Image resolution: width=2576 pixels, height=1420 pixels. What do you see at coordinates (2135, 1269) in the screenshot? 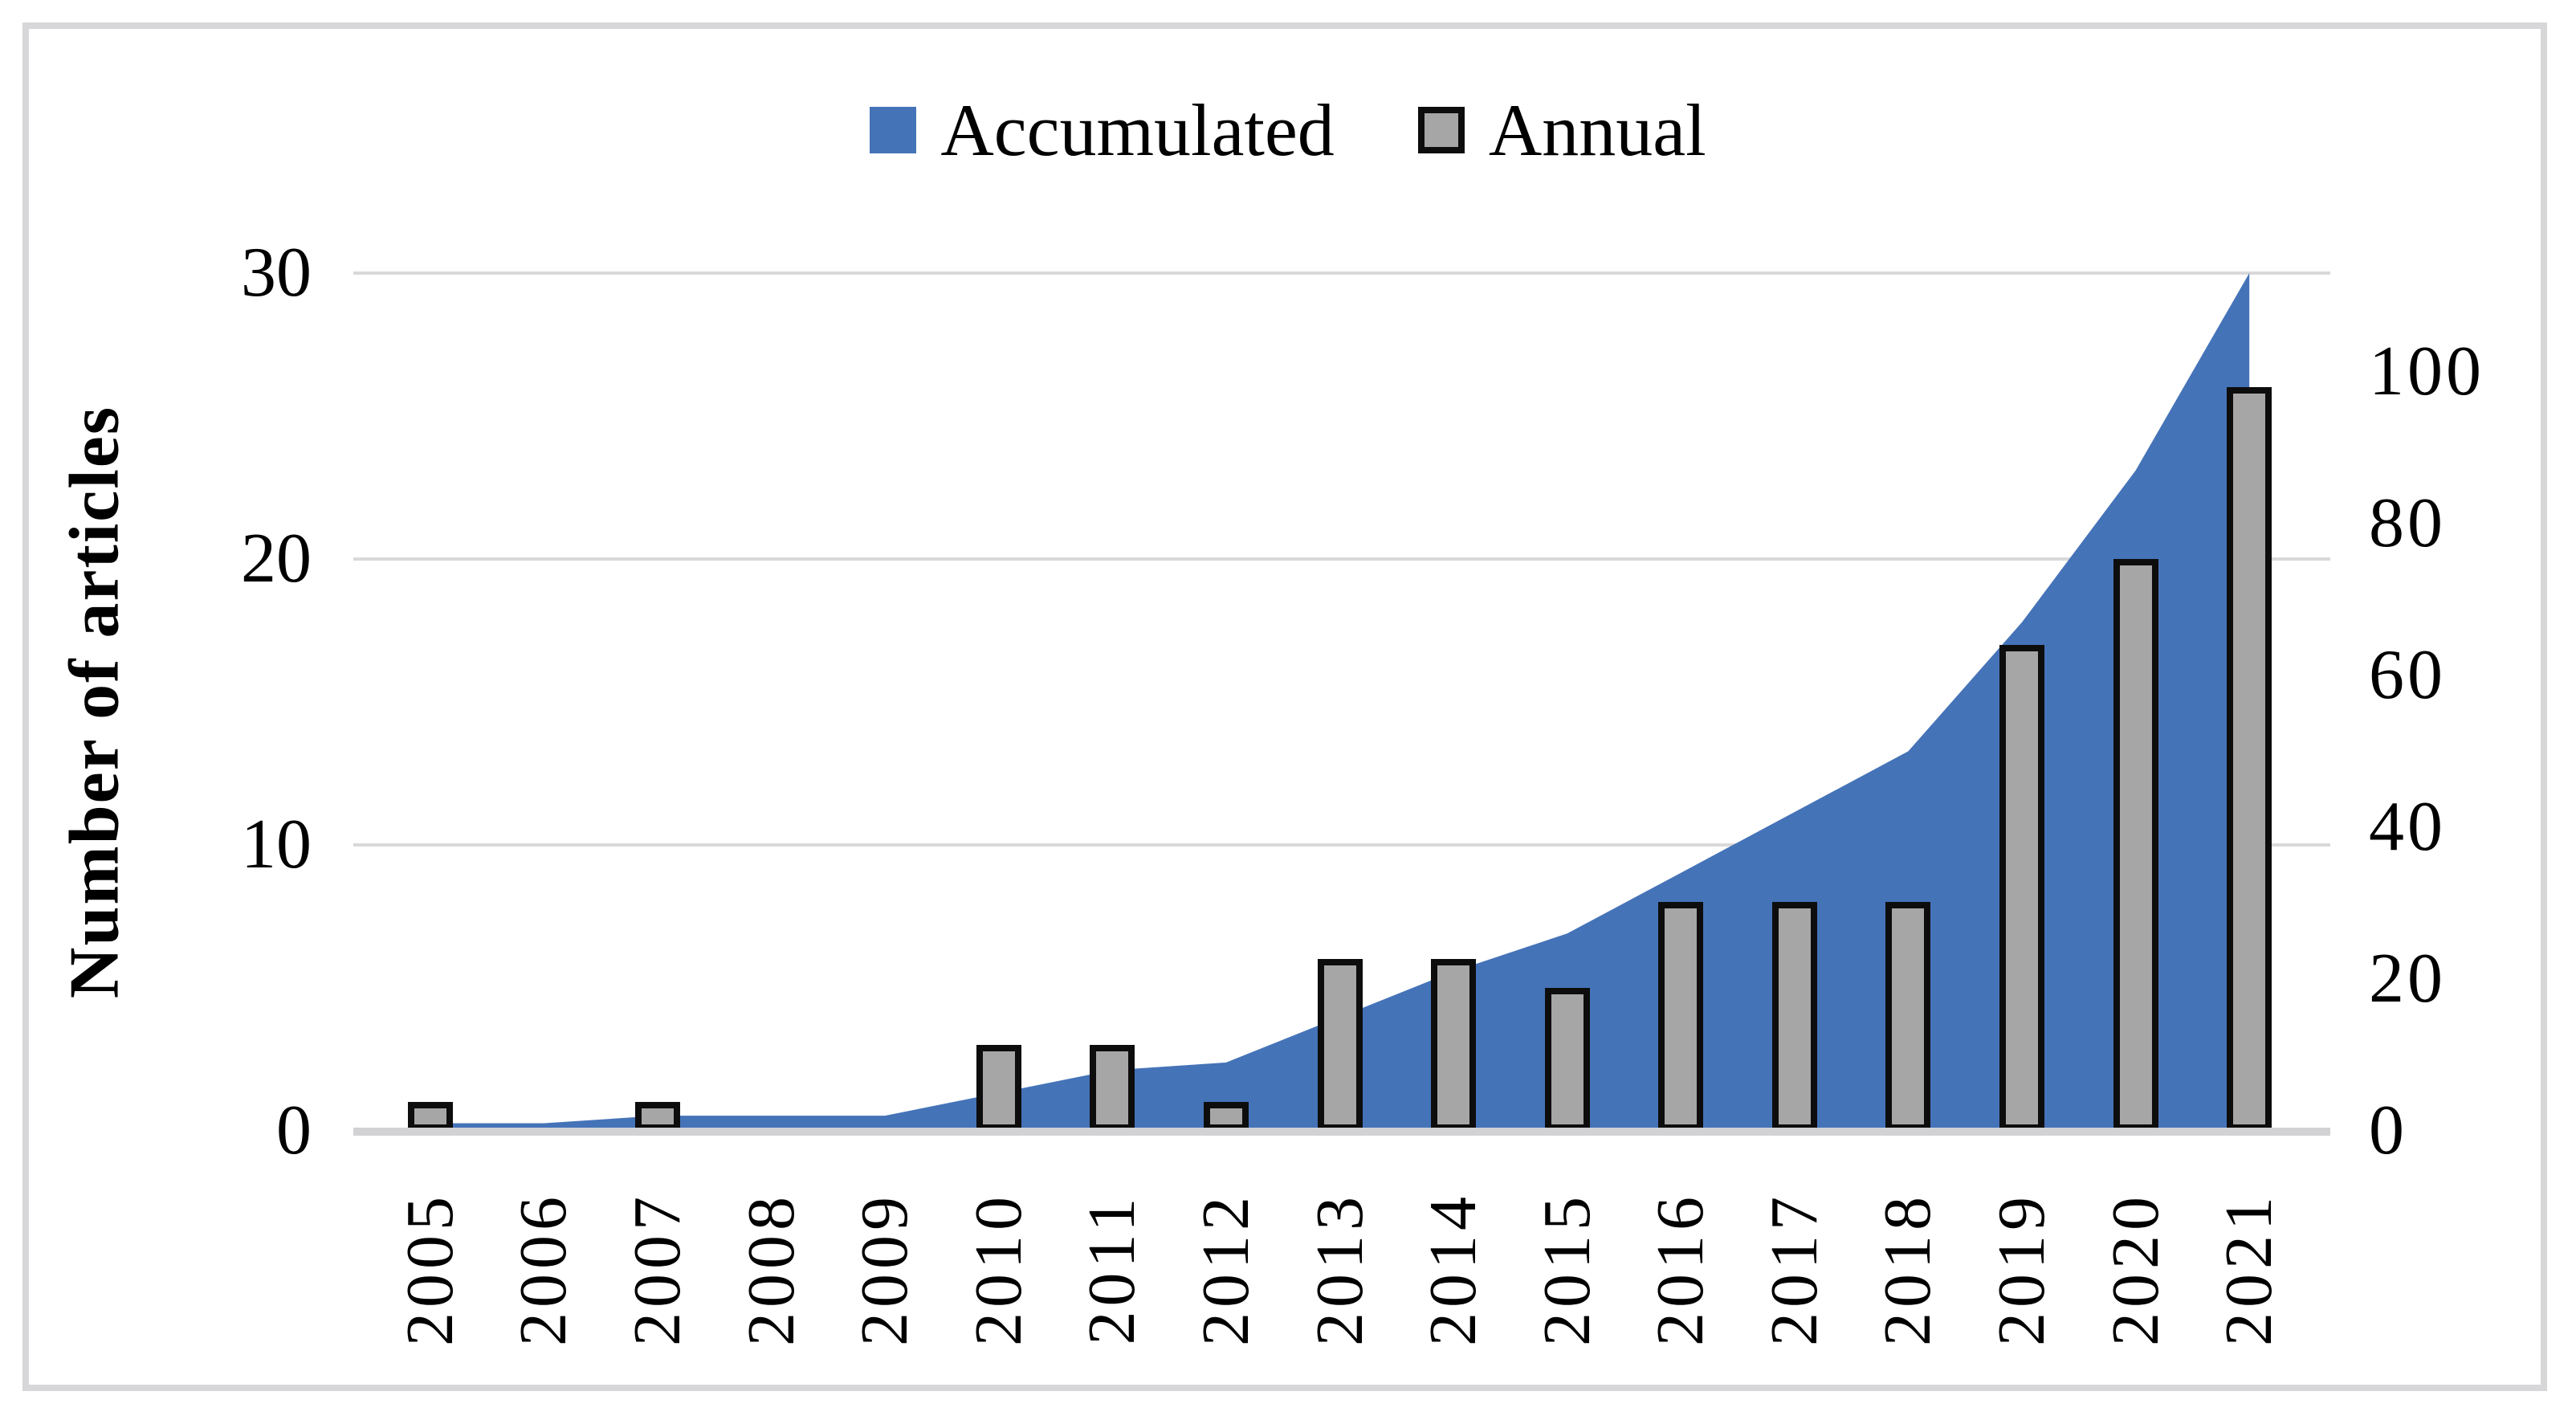
I see `x-axis-year-label: 2020` at bounding box center [2135, 1269].